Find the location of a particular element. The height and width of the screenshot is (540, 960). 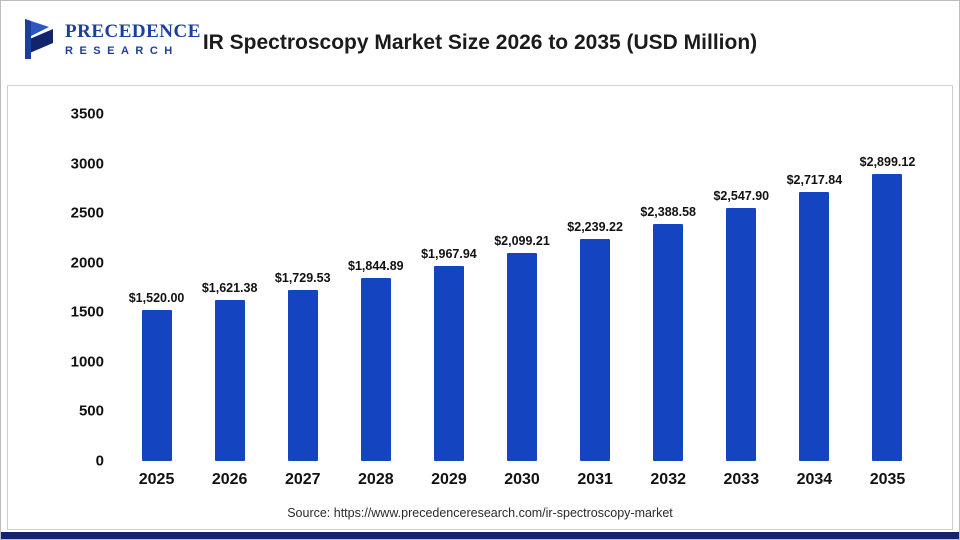

bar-value-label: $1,967.94 is located at coordinates (449, 253).